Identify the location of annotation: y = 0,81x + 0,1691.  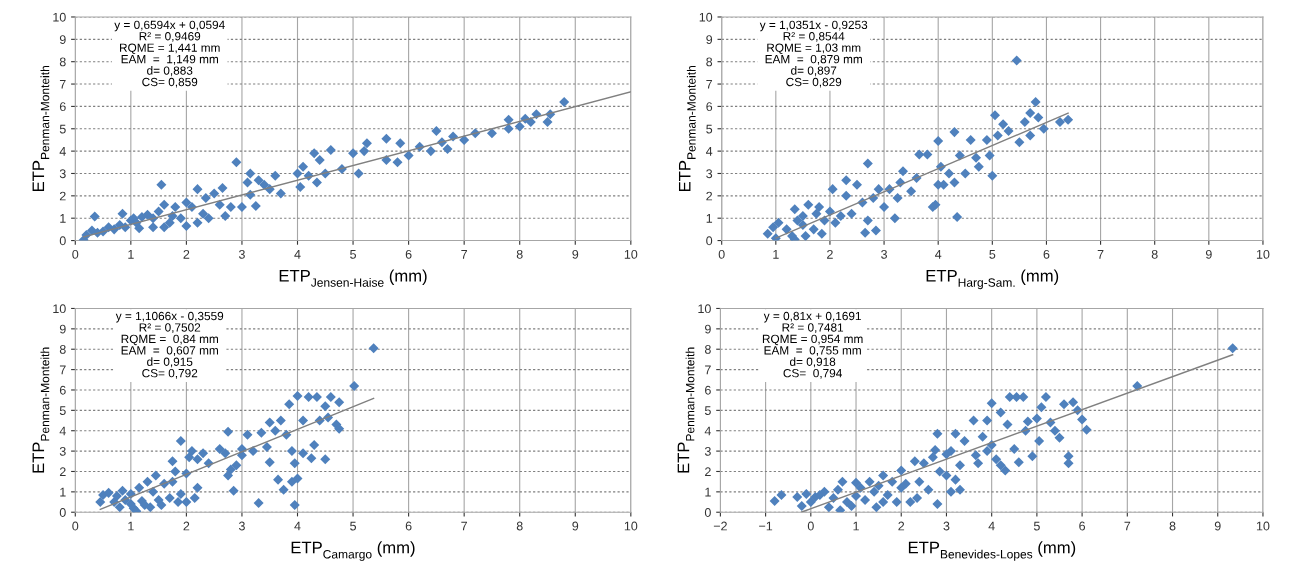
(812, 317).